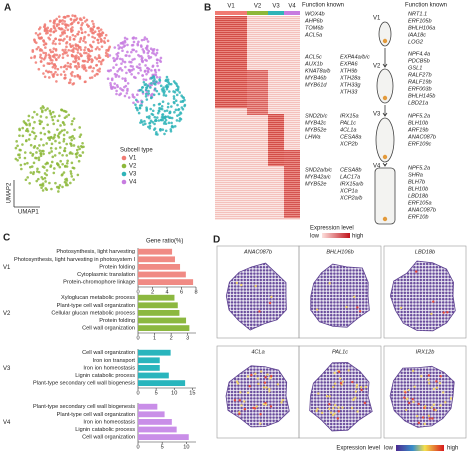 The image size is (474, 457). What do you see at coordinates (385, 196) in the screenshot?
I see `cell-shape` at bounding box center [385, 196].